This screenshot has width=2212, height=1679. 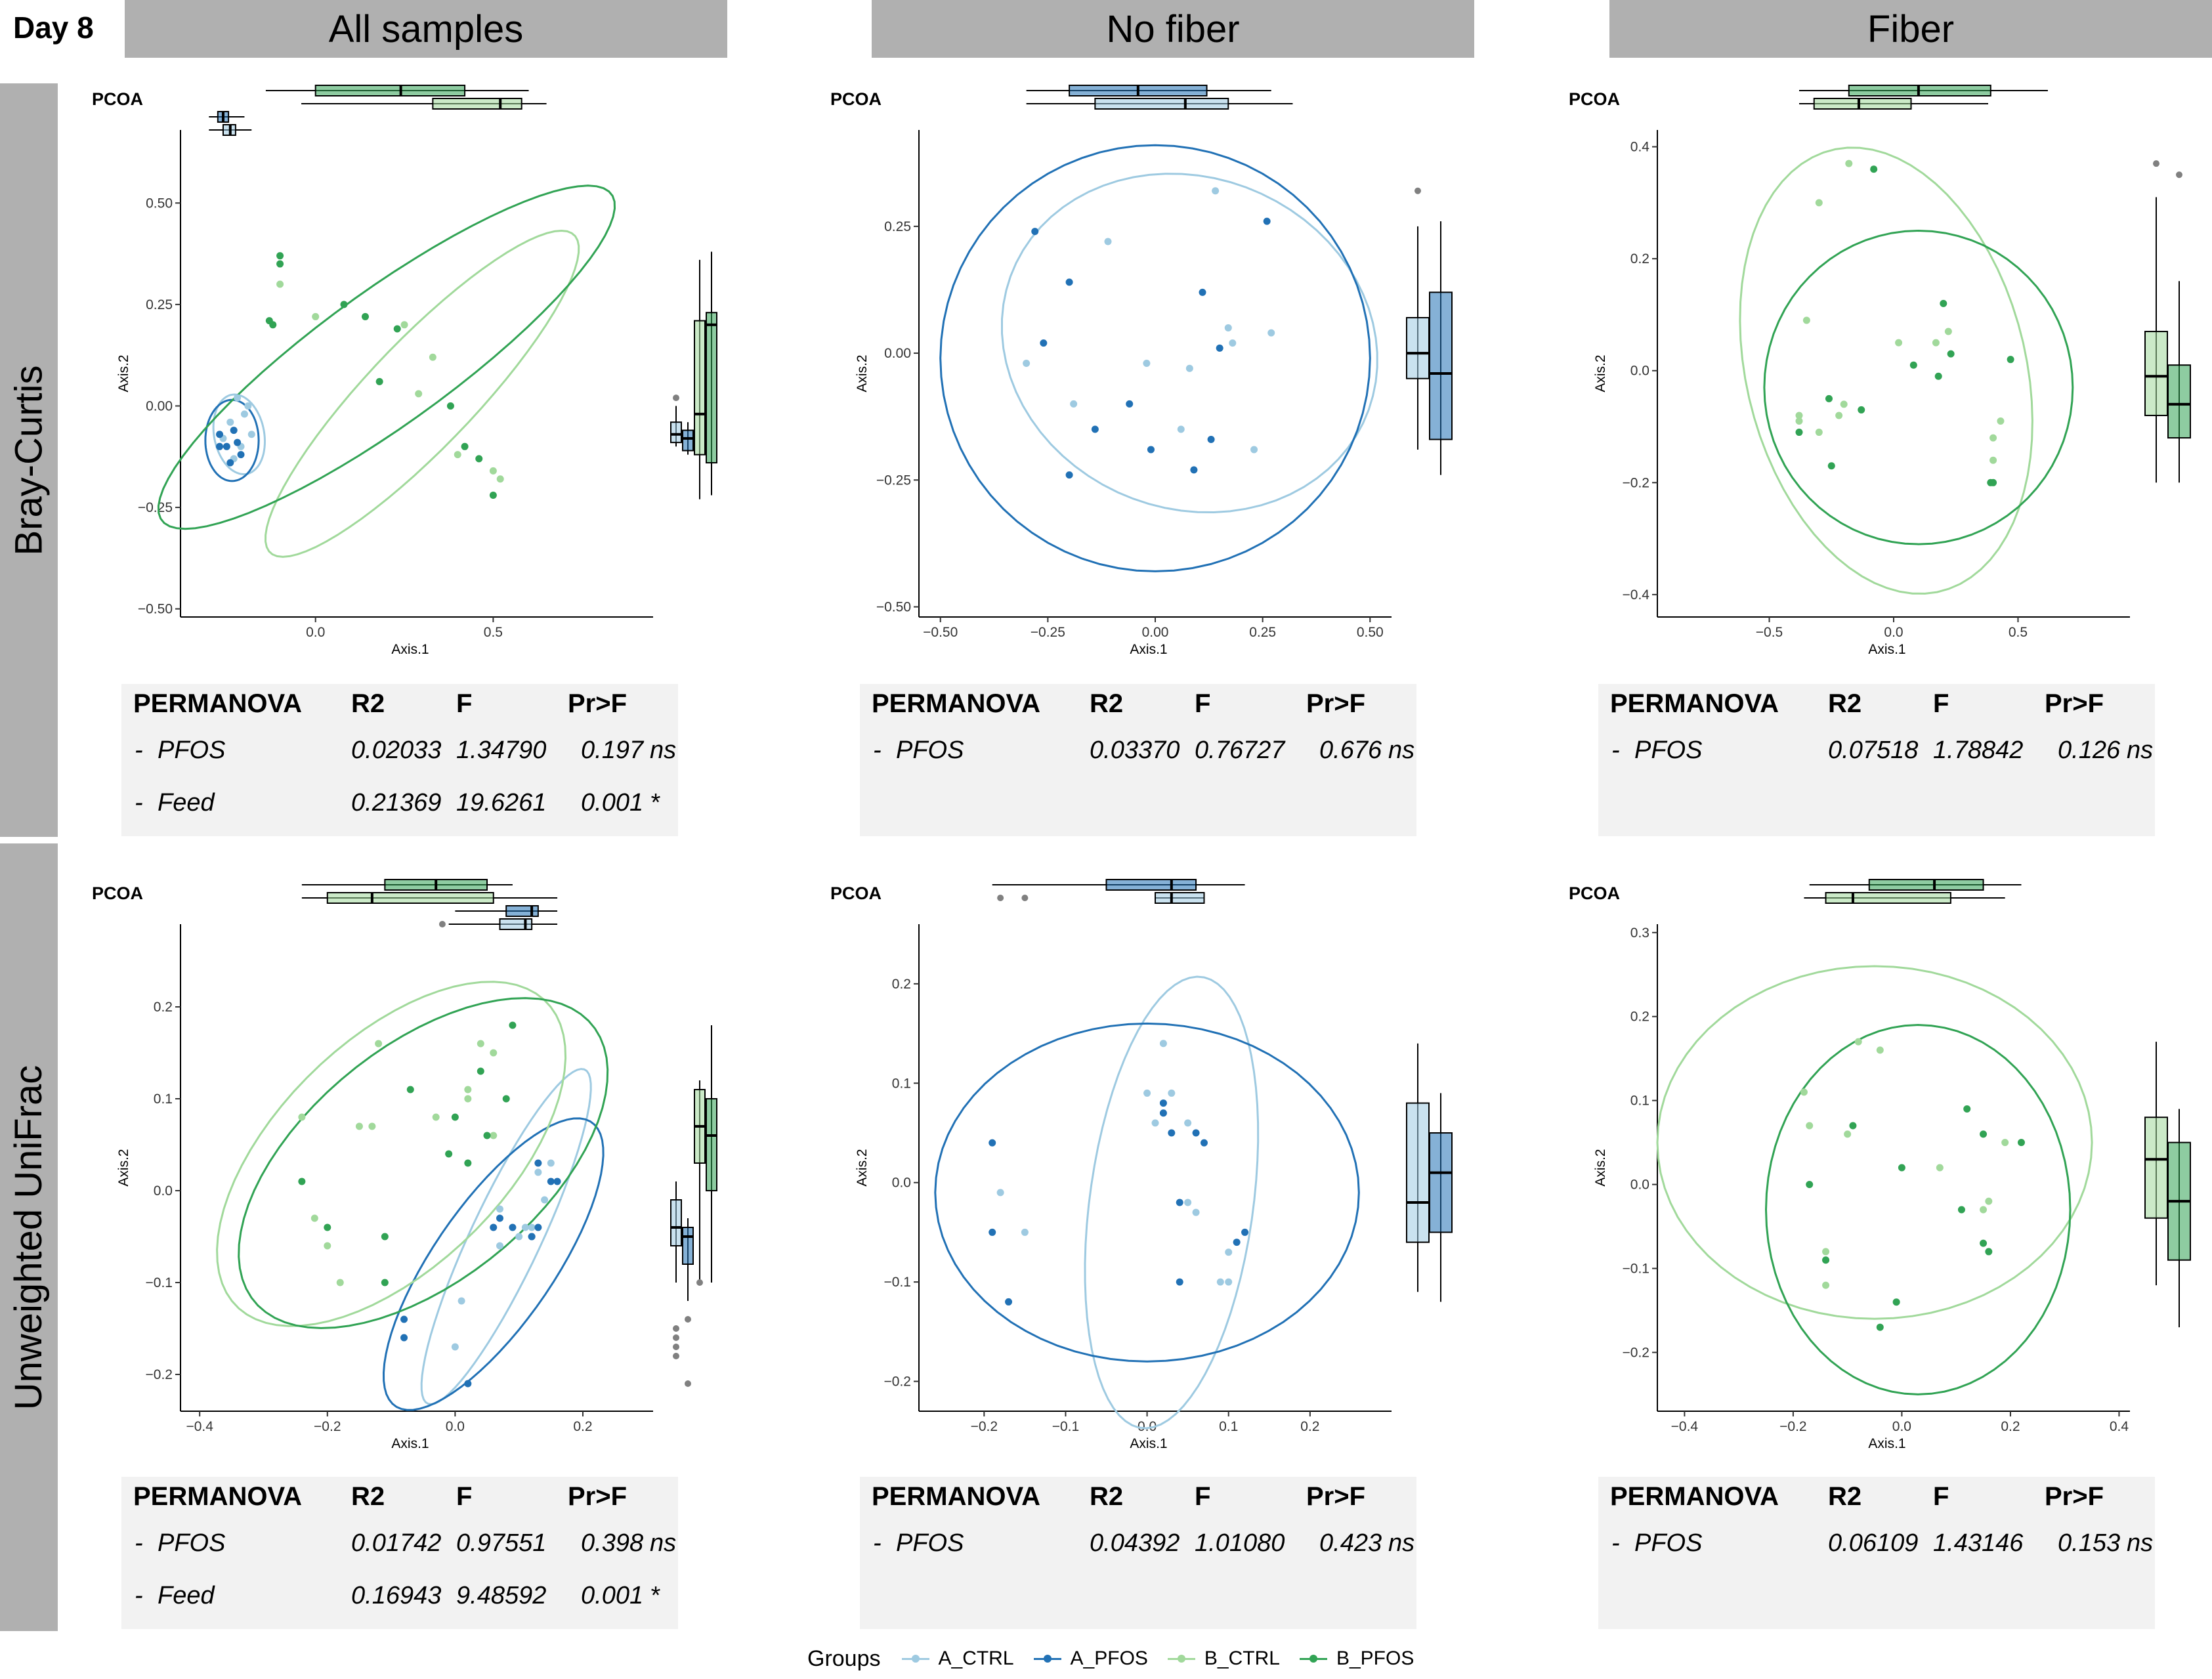 I want to click on column-header-no-fiber: No fiber, so click(x=1173, y=29).